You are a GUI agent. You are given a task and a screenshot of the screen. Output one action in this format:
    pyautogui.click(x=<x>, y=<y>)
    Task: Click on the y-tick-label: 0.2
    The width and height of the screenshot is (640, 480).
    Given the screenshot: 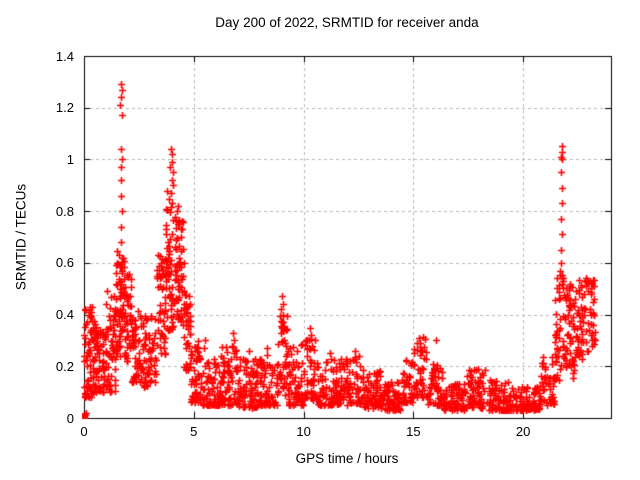 What is the action you would take?
    pyautogui.click(x=64, y=366)
    